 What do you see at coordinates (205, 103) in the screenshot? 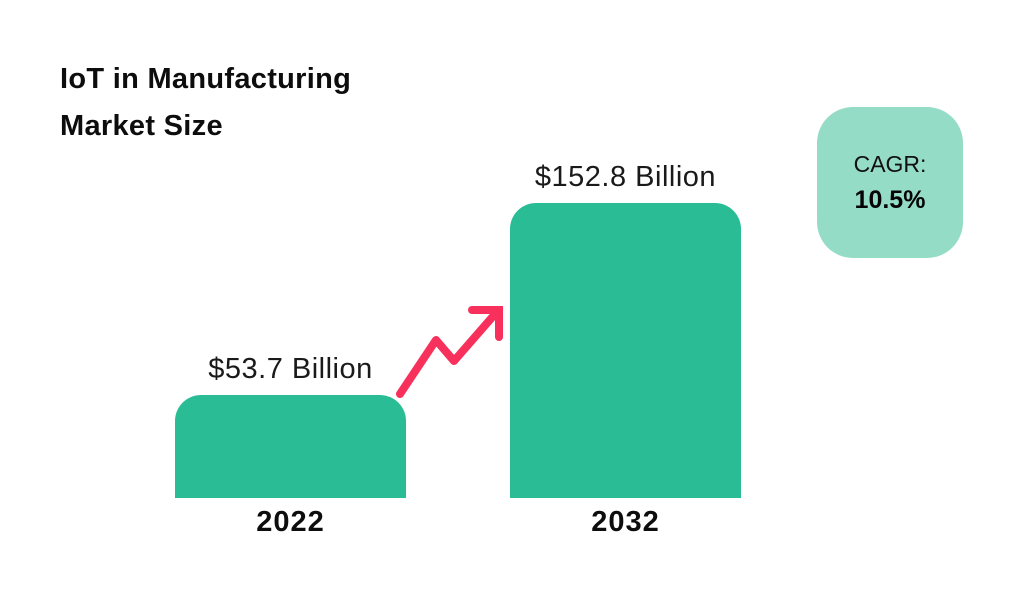
I see `chart-title: IoT in Manufacturing Market Size` at bounding box center [205, 103].